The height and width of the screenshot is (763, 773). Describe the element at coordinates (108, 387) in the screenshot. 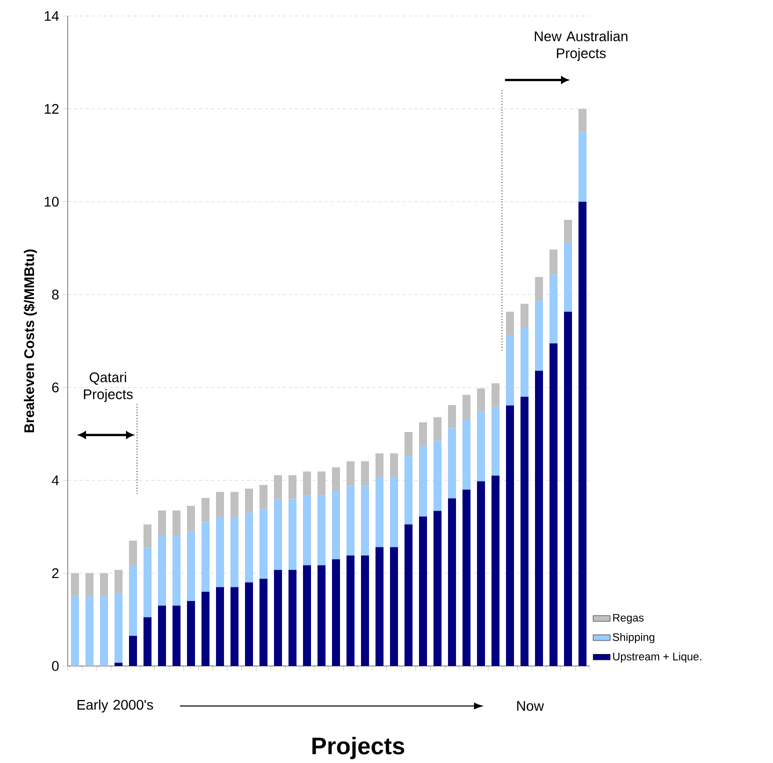

I see `annotation: Qatari Projects` at that location.